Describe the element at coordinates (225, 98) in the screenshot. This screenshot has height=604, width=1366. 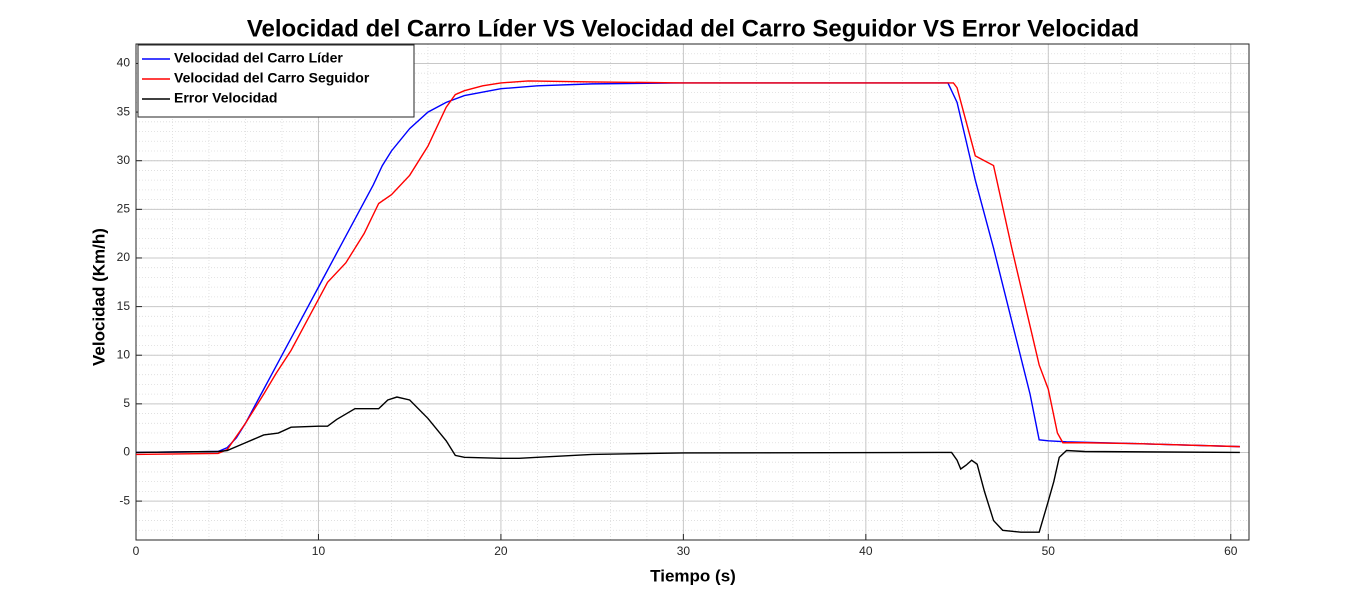
I see `legend-label: Error Velocidad` at that location.